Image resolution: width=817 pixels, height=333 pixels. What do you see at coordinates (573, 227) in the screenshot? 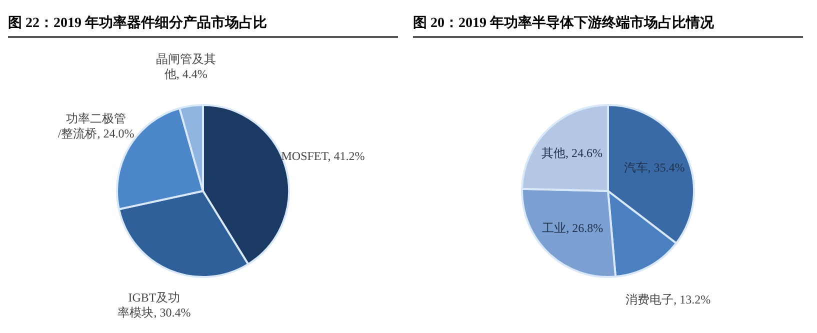
I see `slice-label: 工业, 26.8%` at bounding box center [573, 227].